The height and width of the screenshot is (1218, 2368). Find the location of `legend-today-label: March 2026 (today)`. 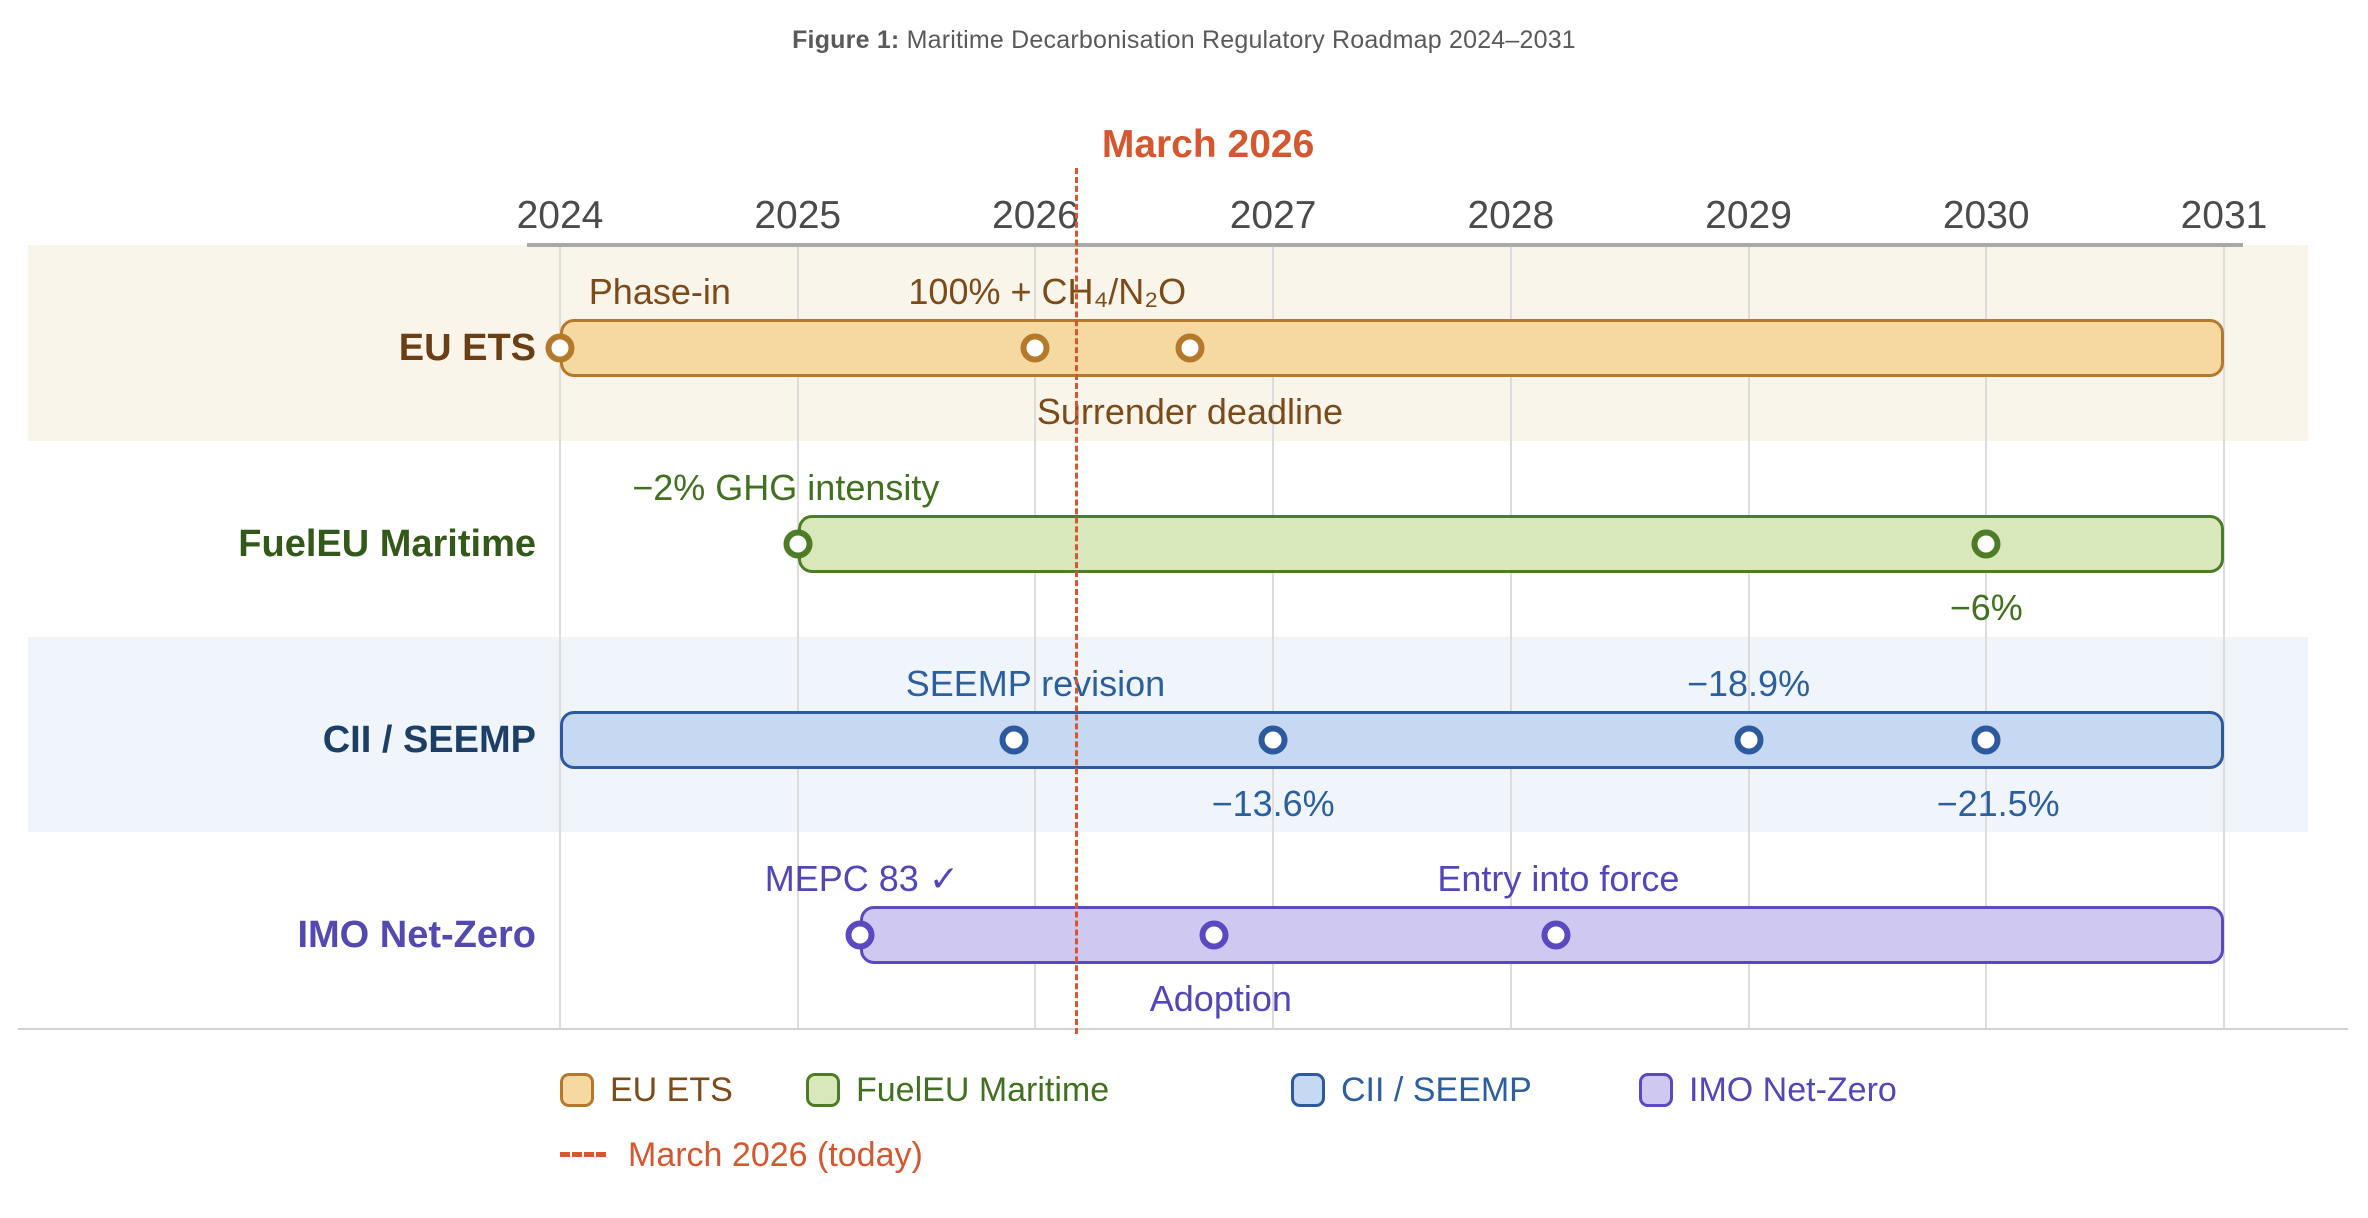

legend-today-label: March 2026 (today) is located at coordinates (775, 1155).